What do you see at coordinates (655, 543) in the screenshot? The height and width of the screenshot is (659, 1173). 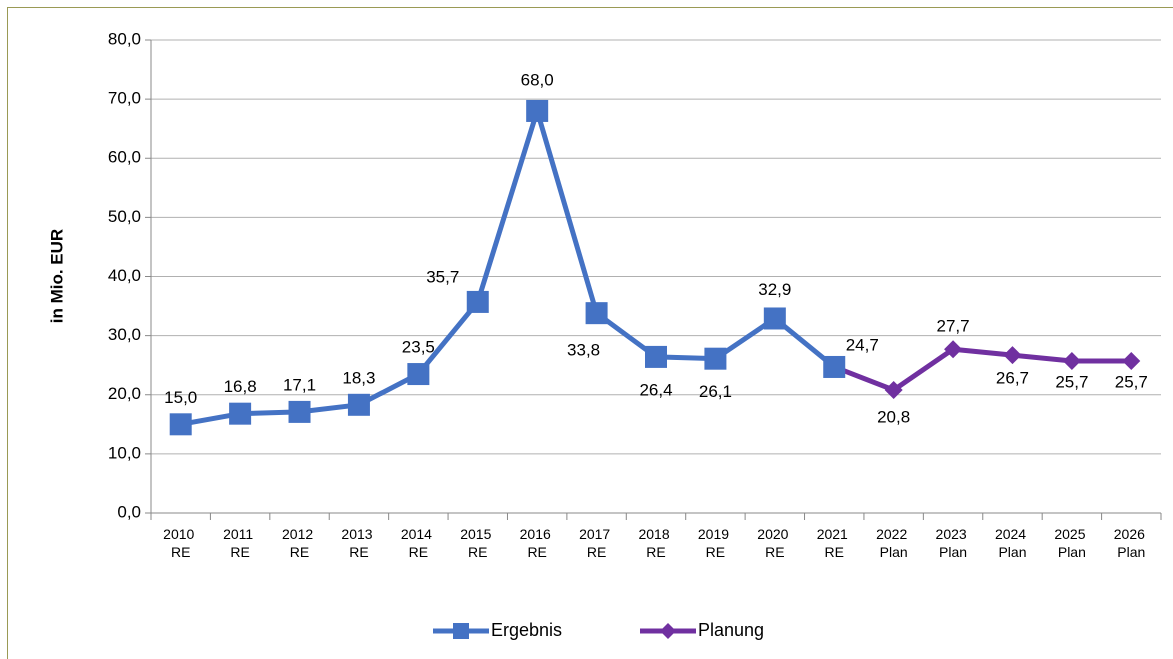 I see `x-tick-label: 2018 RE` at bounding box center [655, 543].